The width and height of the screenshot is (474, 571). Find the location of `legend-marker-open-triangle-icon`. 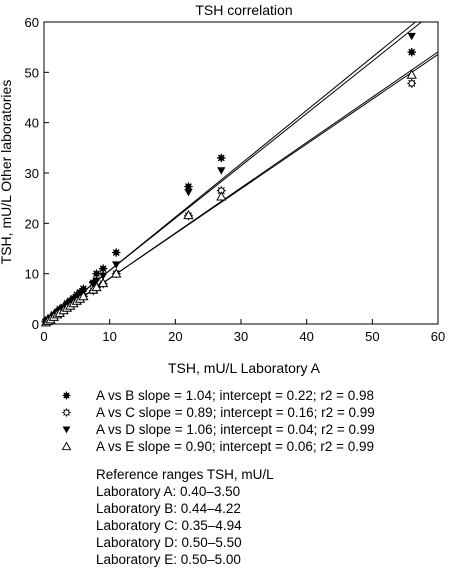

legend-marker-open-triangle-icon is located at coordinates (66, 446).